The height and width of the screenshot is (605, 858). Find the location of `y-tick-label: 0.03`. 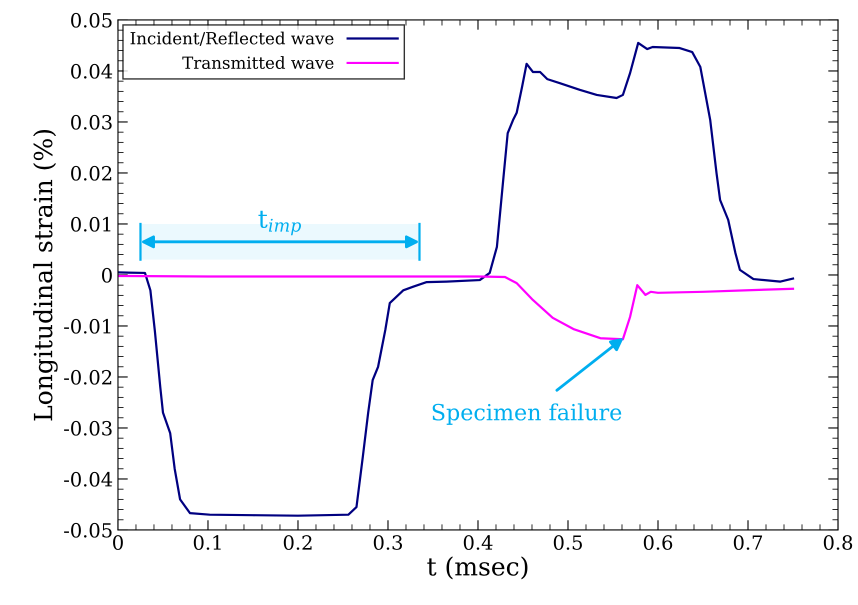

y-tick-label: 0.03 is located at coordinates (91, 122).